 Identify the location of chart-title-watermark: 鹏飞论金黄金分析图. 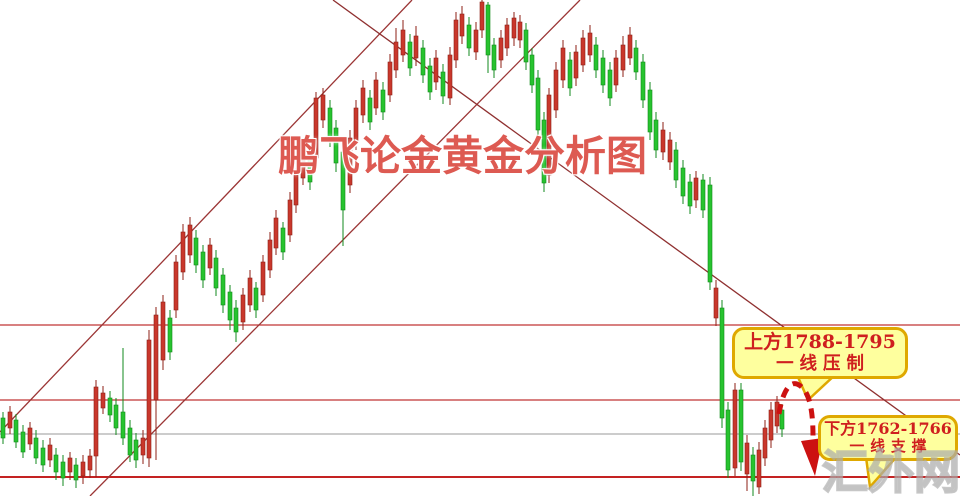
(462, 156).